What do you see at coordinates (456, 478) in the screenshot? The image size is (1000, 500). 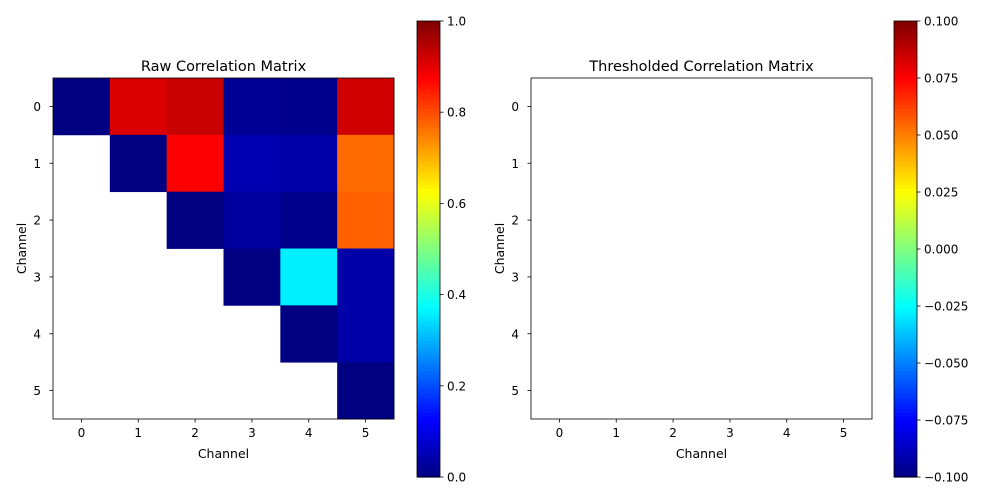 I see `colorbar-tick-label: 0.0` at bounding box center [456, 478].